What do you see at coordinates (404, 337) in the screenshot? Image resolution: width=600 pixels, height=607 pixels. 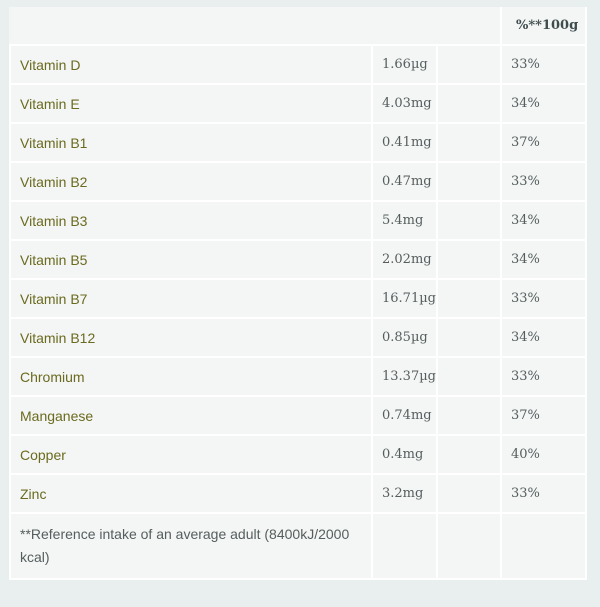 I see `nutrient-amount: 0.85µg` at bounding box center [404, 337].